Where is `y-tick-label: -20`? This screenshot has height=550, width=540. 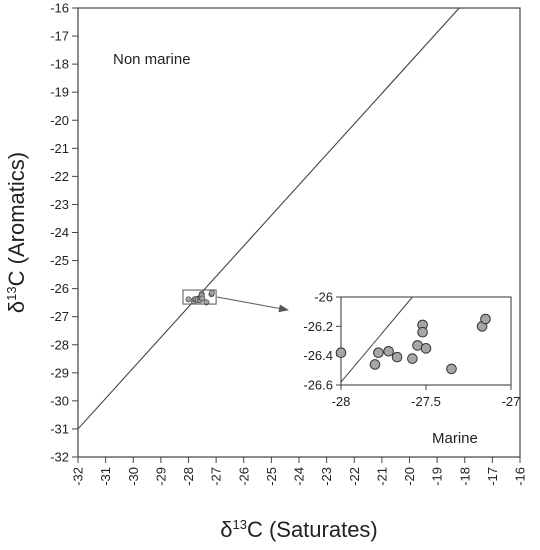 y-tick-label: -20 is located at coordinates (59, 120).